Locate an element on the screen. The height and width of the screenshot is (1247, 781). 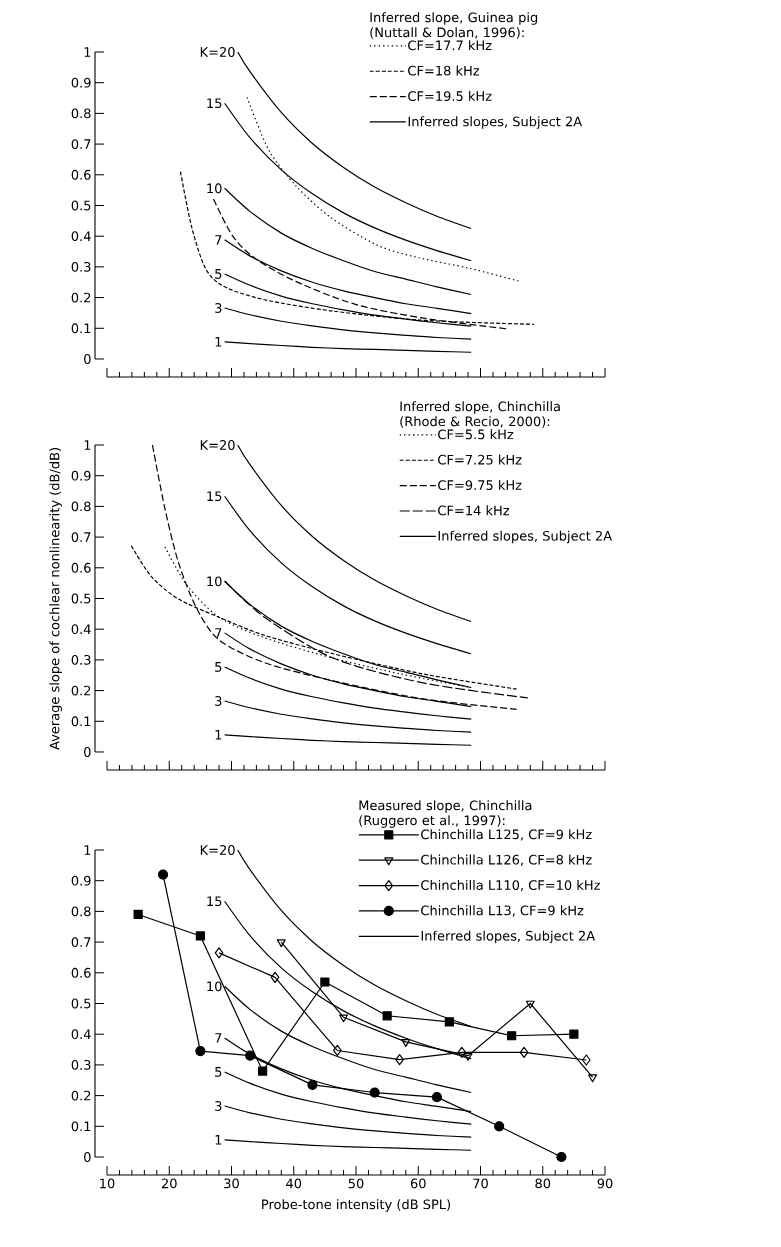
x-tick-label: 10 is located at coordinates (107, 1183).